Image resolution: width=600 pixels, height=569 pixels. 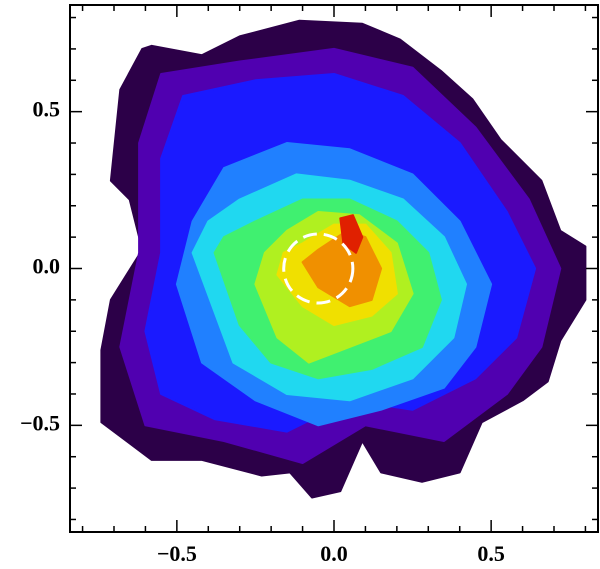 I want to click on x-tick-label: −0.5, so click(x=177, y=553).